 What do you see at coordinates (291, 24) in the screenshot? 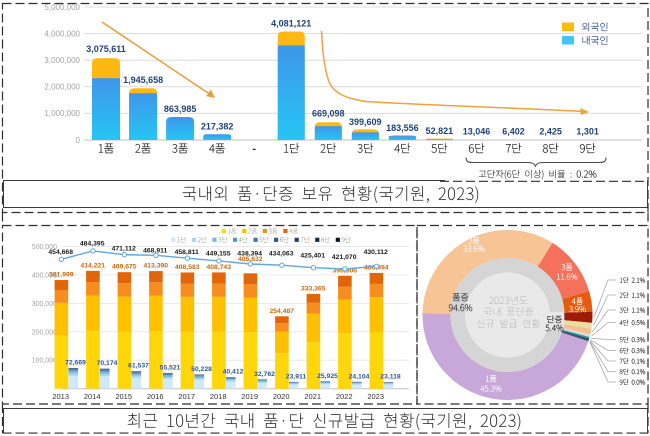
I see `svg-text: 4,081,121` at bounding box center [291, 24].